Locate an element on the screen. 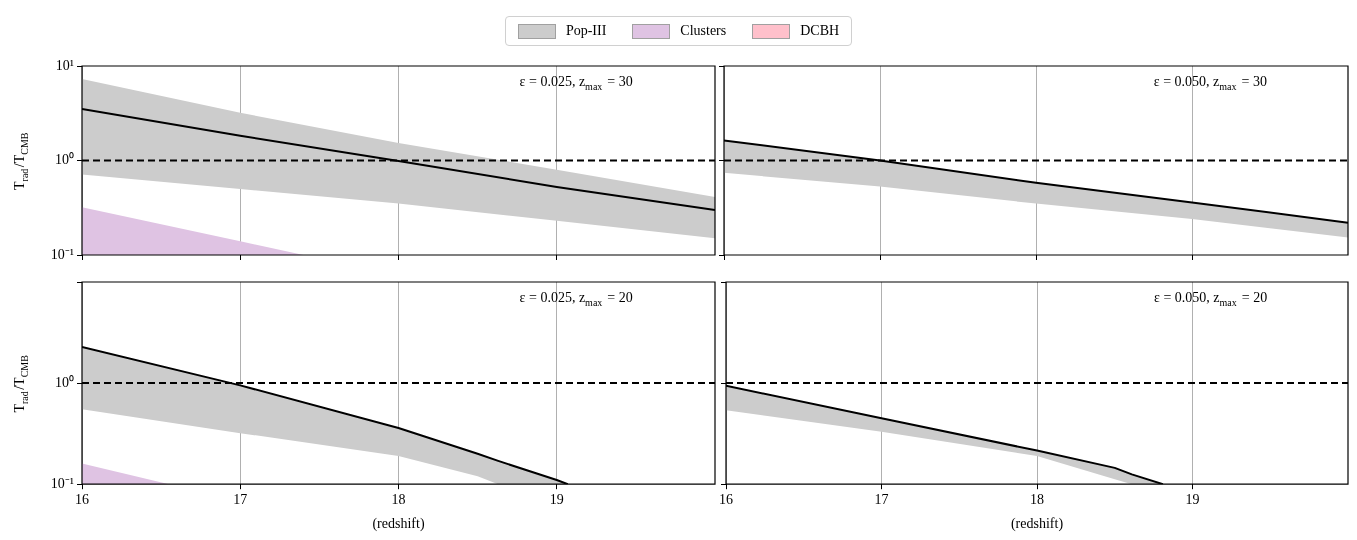  legend-label: DCBH is located at coordinates (820, 31).